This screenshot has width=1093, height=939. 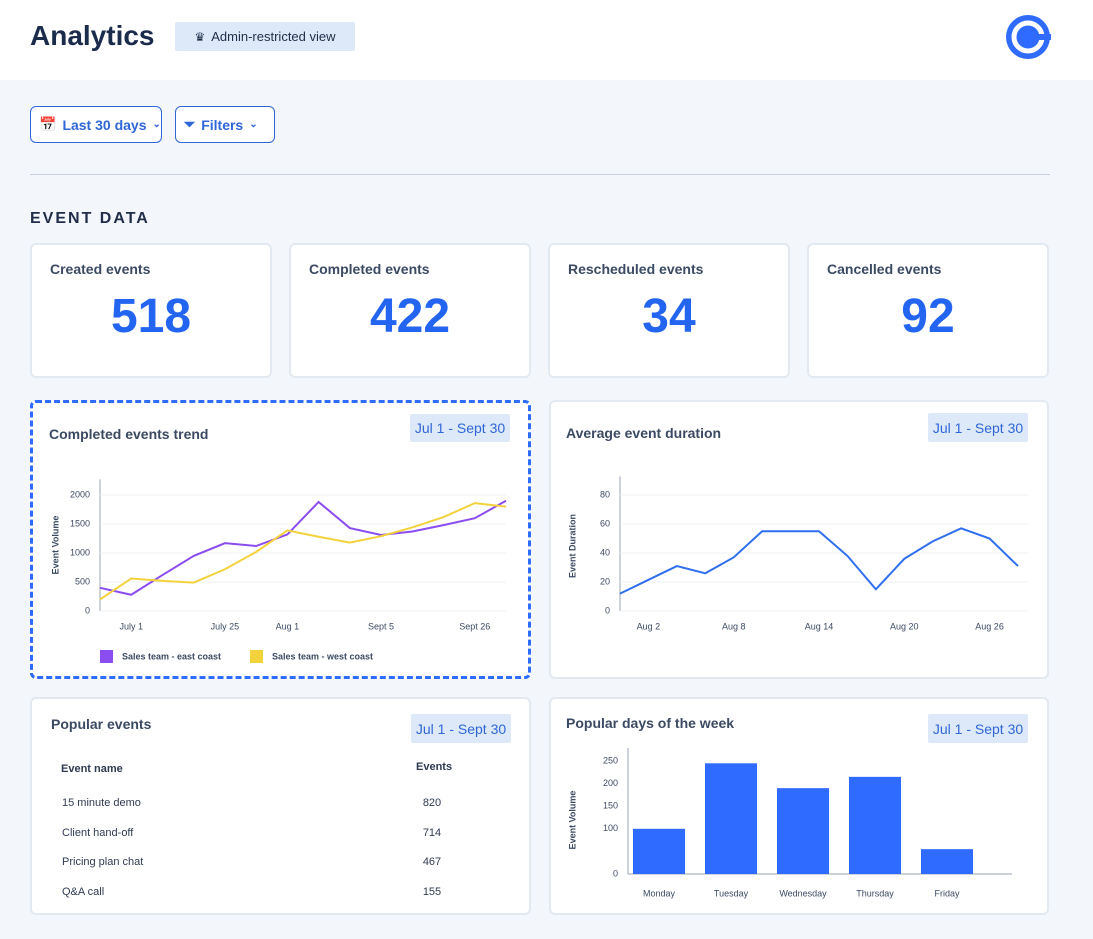 What do you see at coordinates (322, 656) in the screenshot?
I see `legend-label: Sales team - west coast` at bounding box center [322, 656].